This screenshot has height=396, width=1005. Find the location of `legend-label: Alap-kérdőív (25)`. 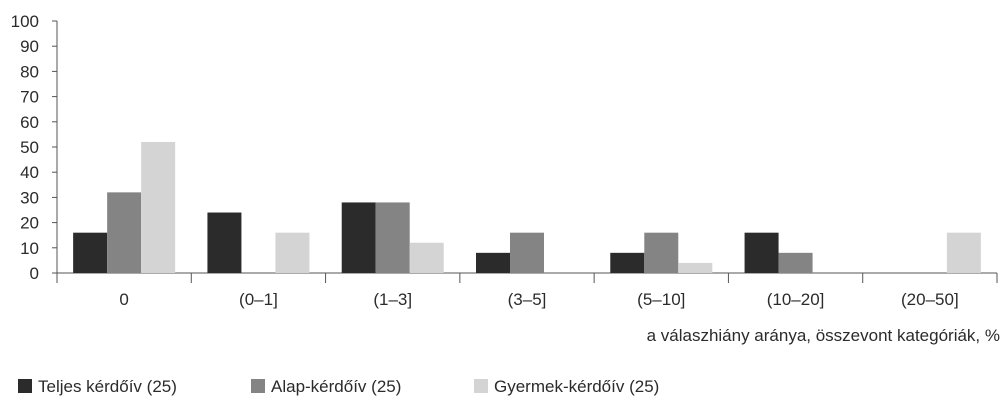

legend-label: Alap-kérdőív (25) is located at coordinates (336, 386).